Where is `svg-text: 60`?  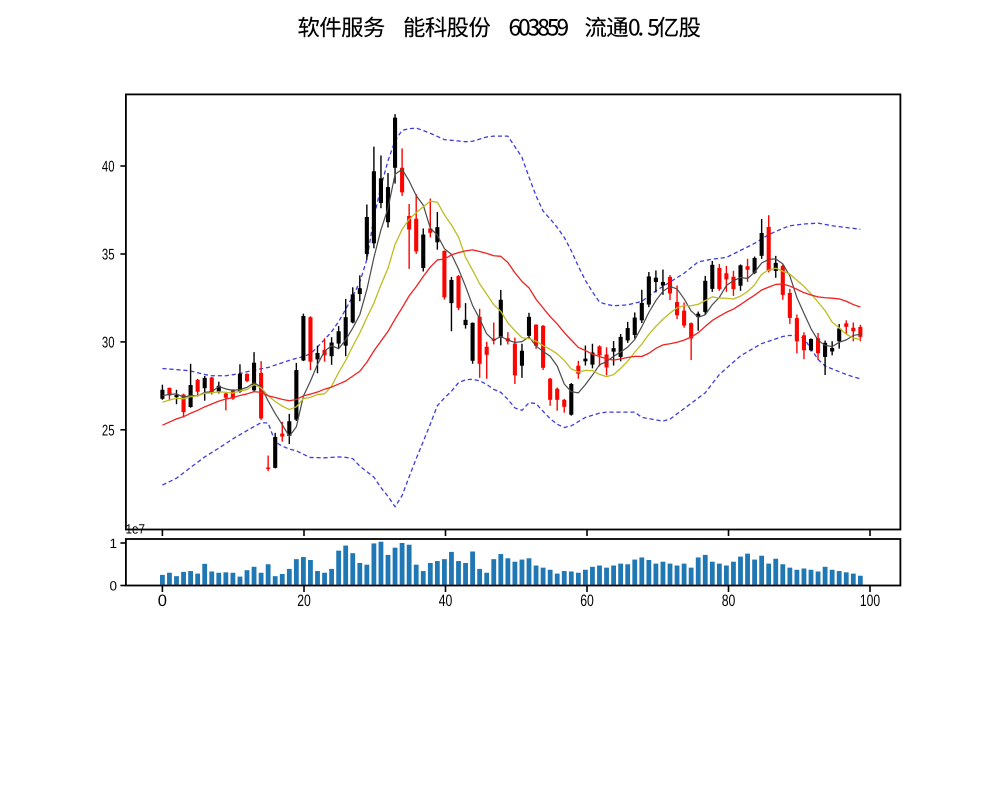
svg-text: 60 is located at coordinates (587, 601).